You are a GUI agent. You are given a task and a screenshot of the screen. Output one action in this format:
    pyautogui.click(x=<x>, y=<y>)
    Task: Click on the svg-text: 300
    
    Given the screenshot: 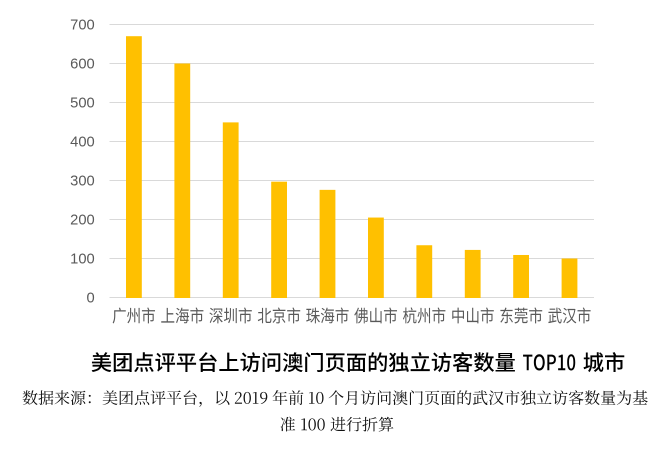 What is the action you would take?
    pyautogui.click(x=82, y=182)
    